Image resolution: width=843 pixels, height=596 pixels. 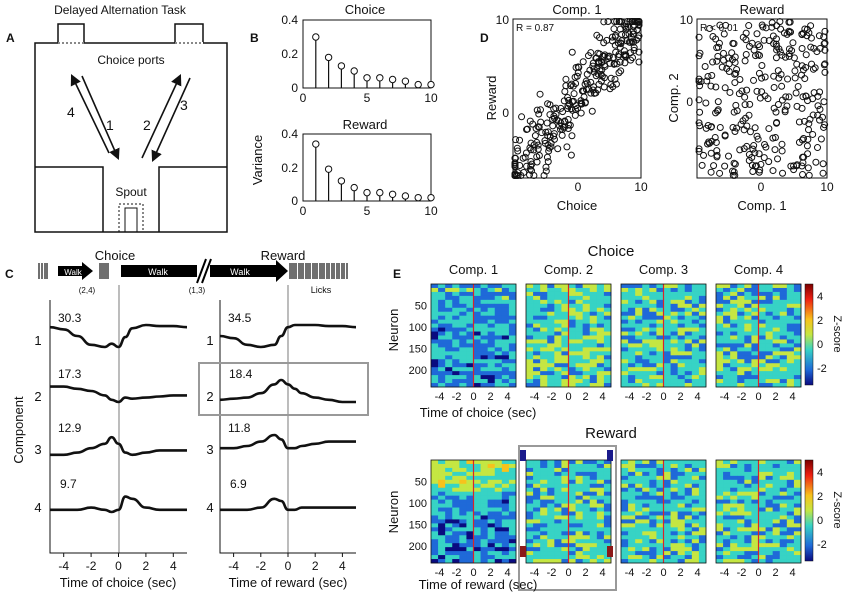 I want to click on scatter-right-points, so click(x=762, y=98).